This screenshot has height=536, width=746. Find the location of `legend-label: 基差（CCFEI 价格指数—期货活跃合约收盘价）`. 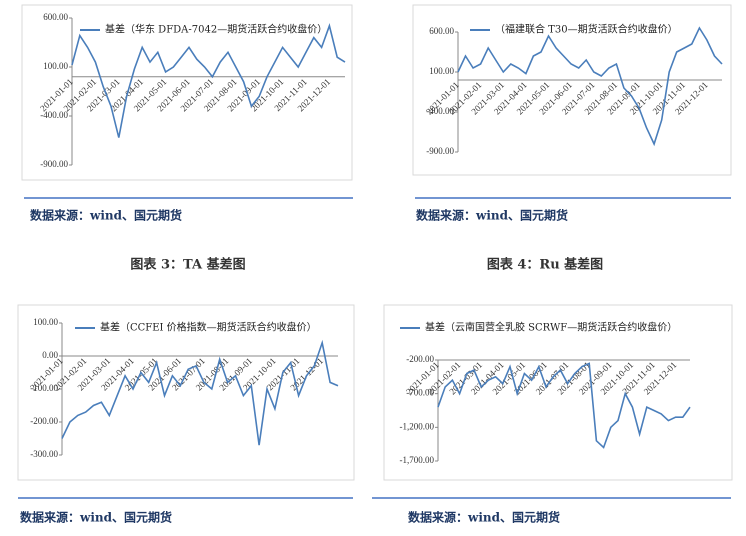

legend-label: 基差（CCFEI 价格指数—期货活跃合约收盘价） is located at coordinates (208, 327).